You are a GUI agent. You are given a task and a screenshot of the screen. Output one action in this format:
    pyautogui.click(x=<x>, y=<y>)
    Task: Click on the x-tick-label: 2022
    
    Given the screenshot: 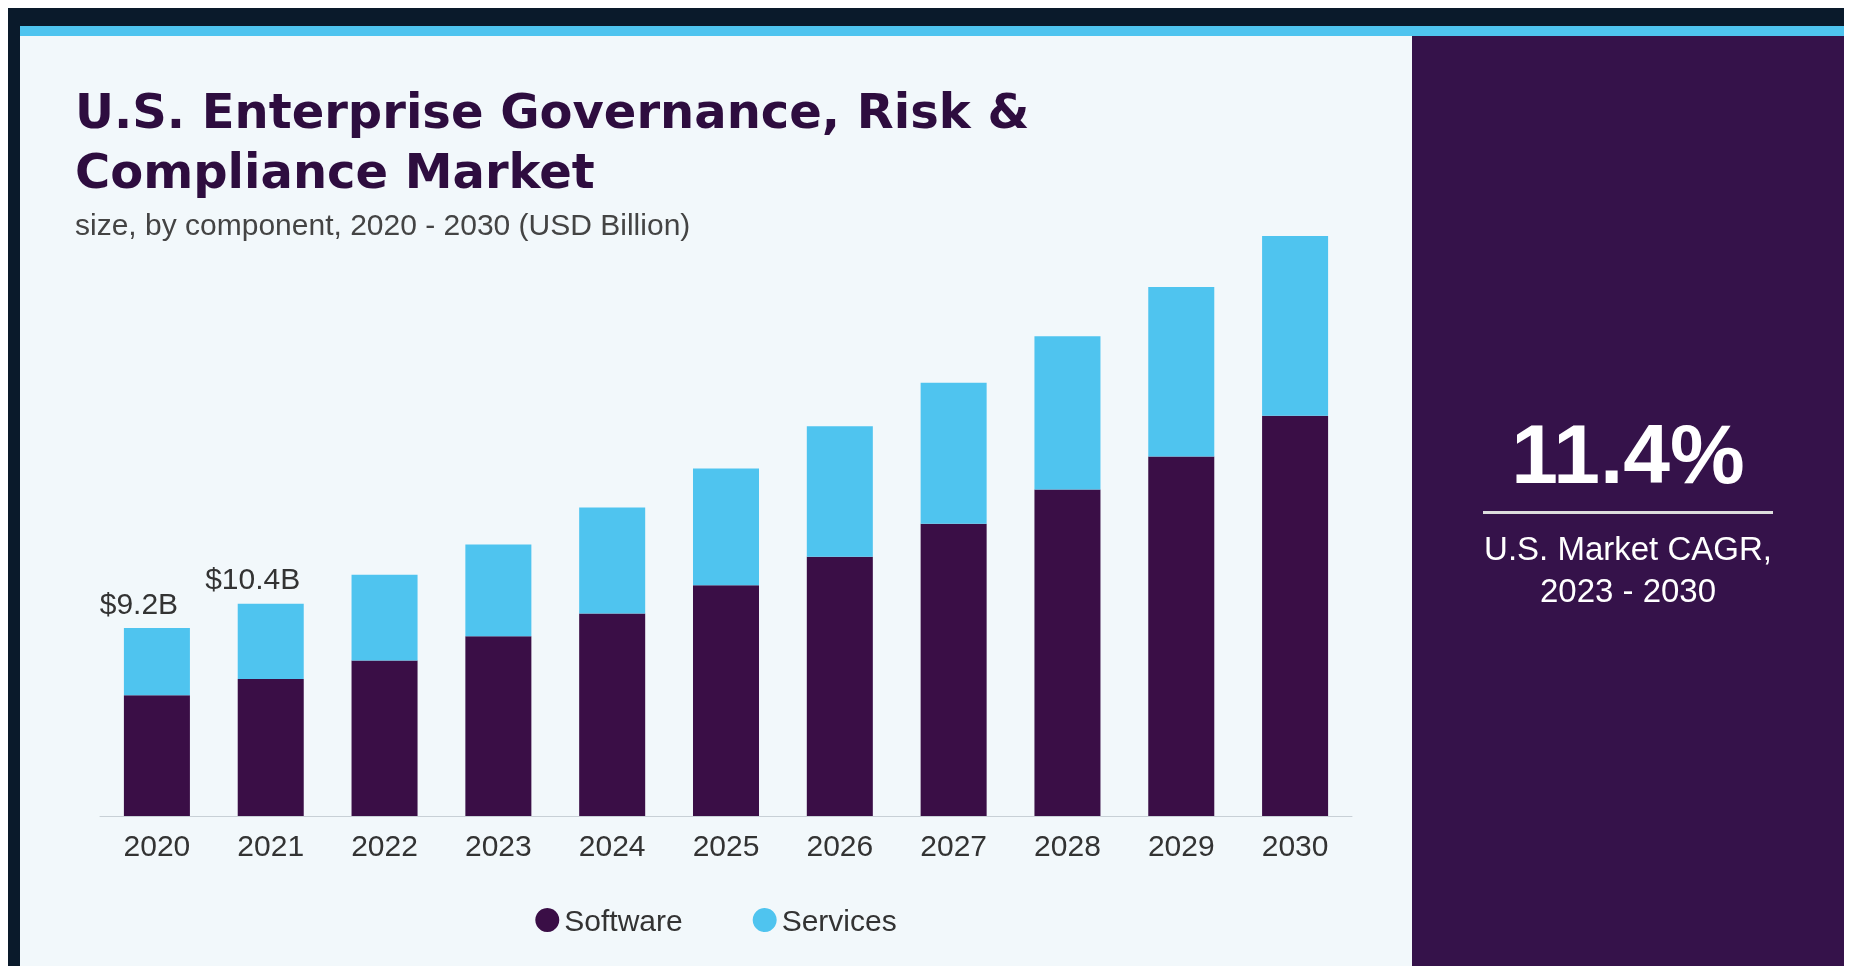 What is the action you would take?
    pyautogui.click(x=384, y=845)
    